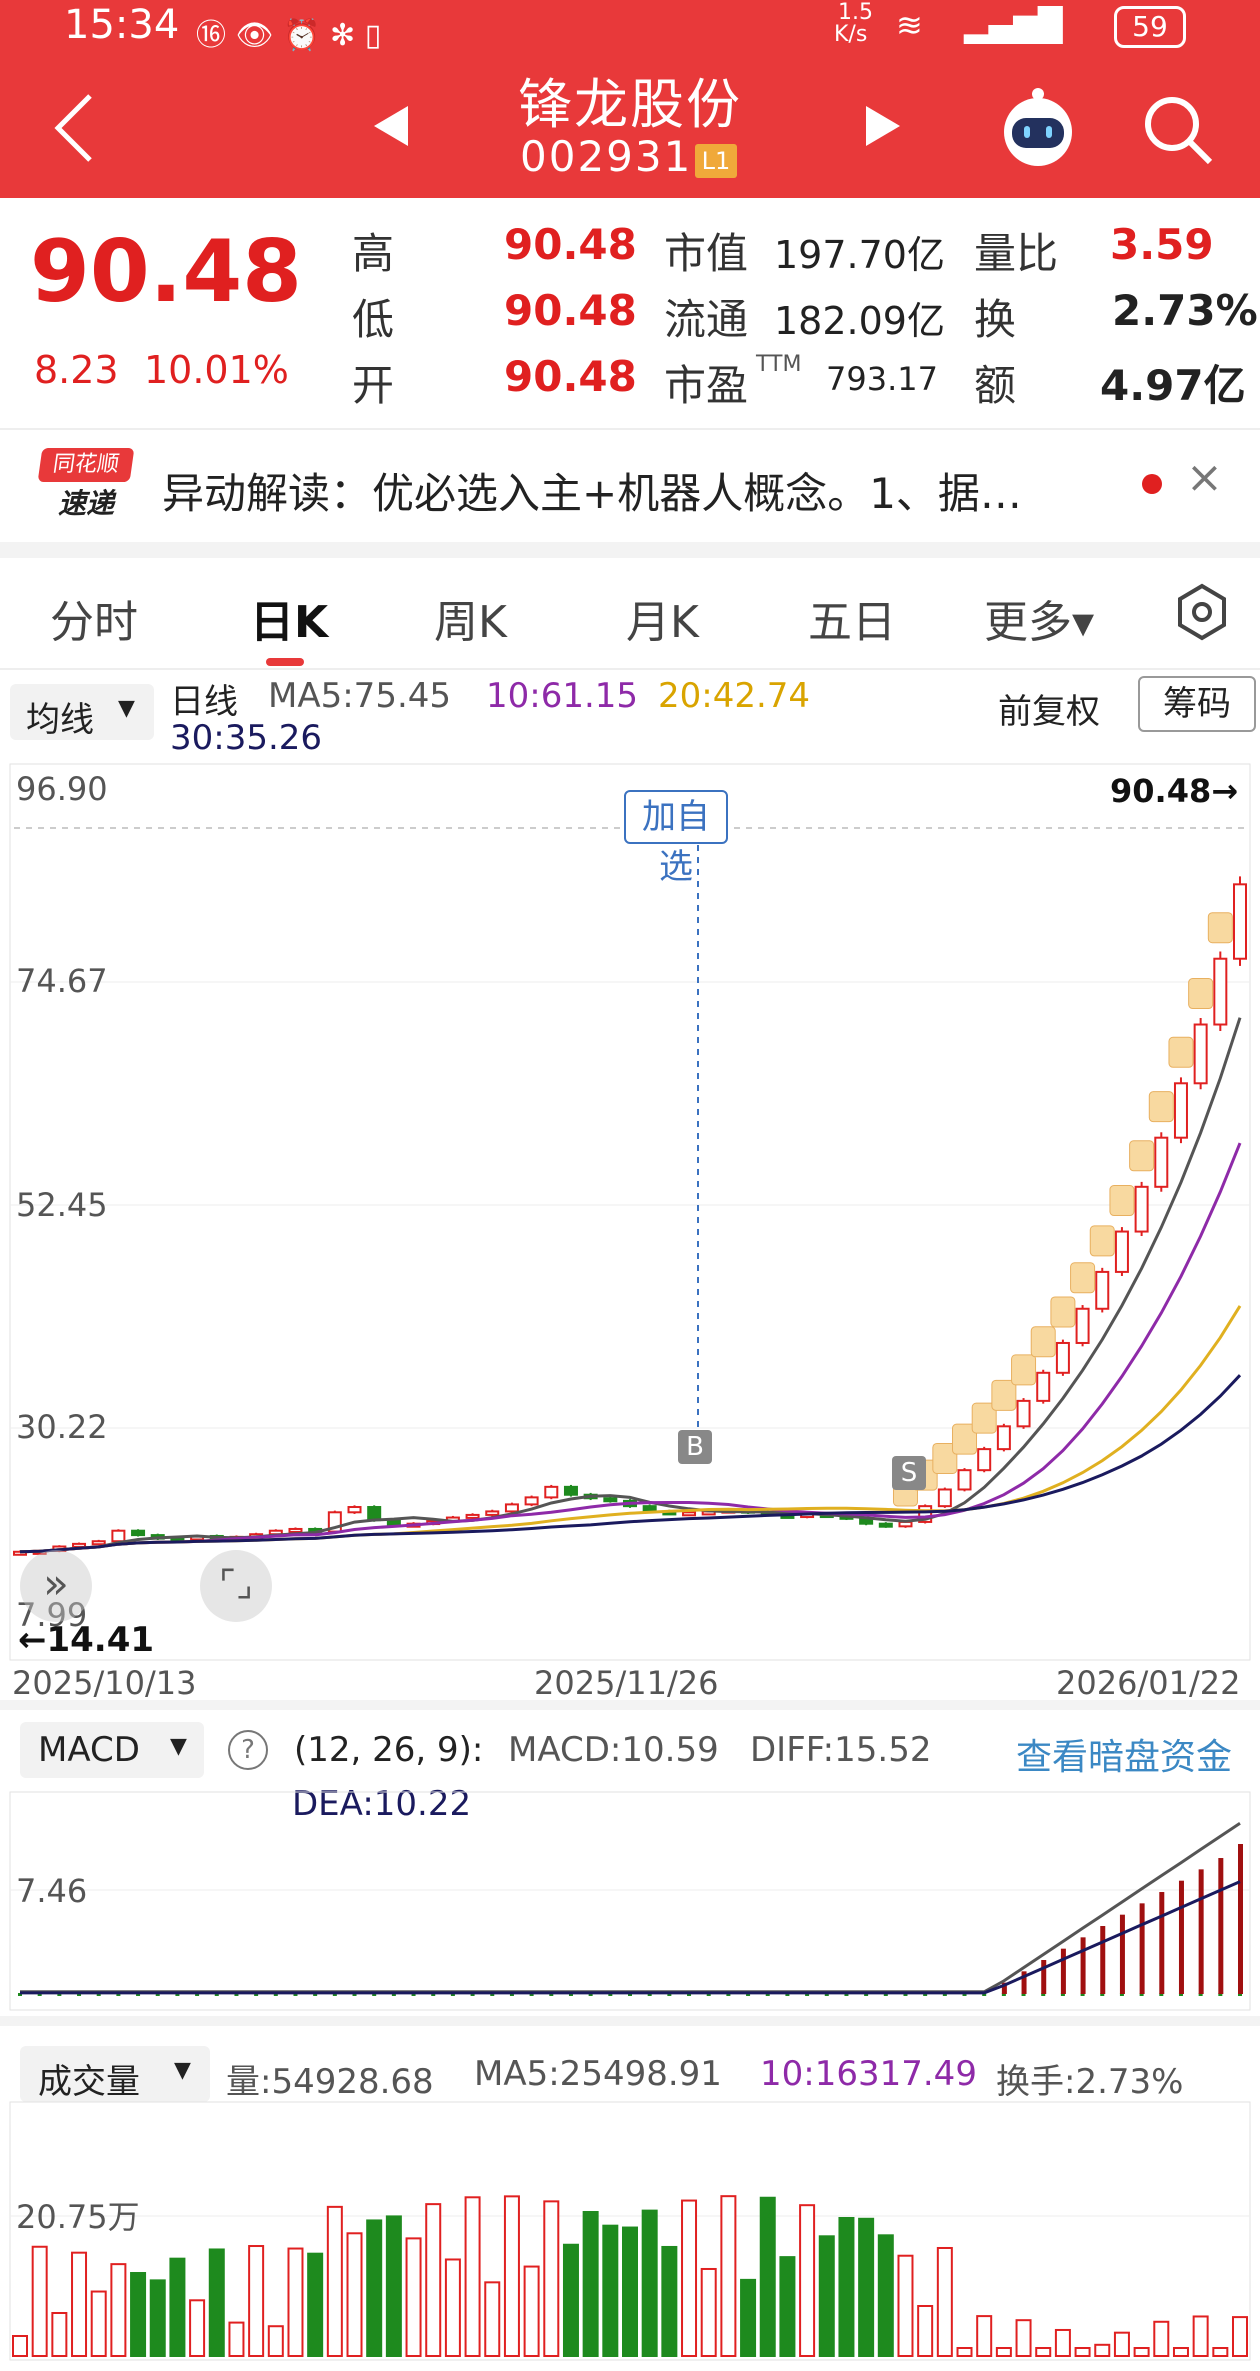  What do you see at coordinates (859, 321) in the screenshot?
I see `stat-value-float: 182.09亿` at bounding box center [859, 321].